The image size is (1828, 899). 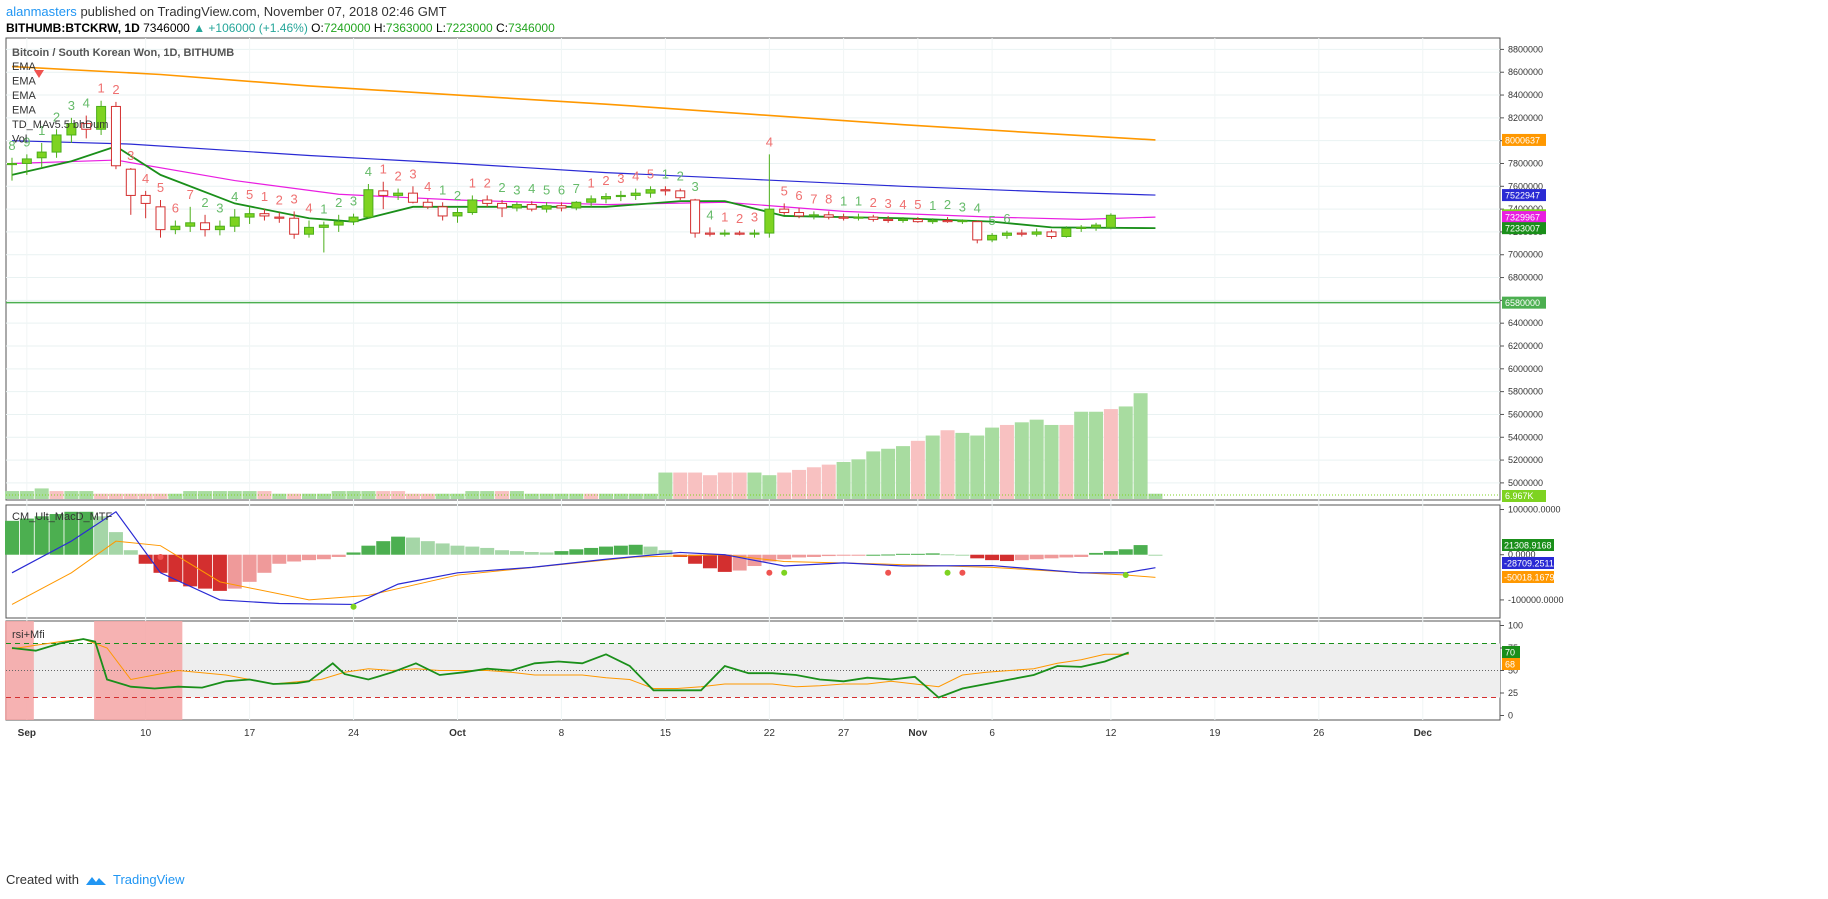 What do you see at coordinates (148, 879) in the screenshot?
I see `tradingview-link: TradingView` at bounding box center [148, 879].